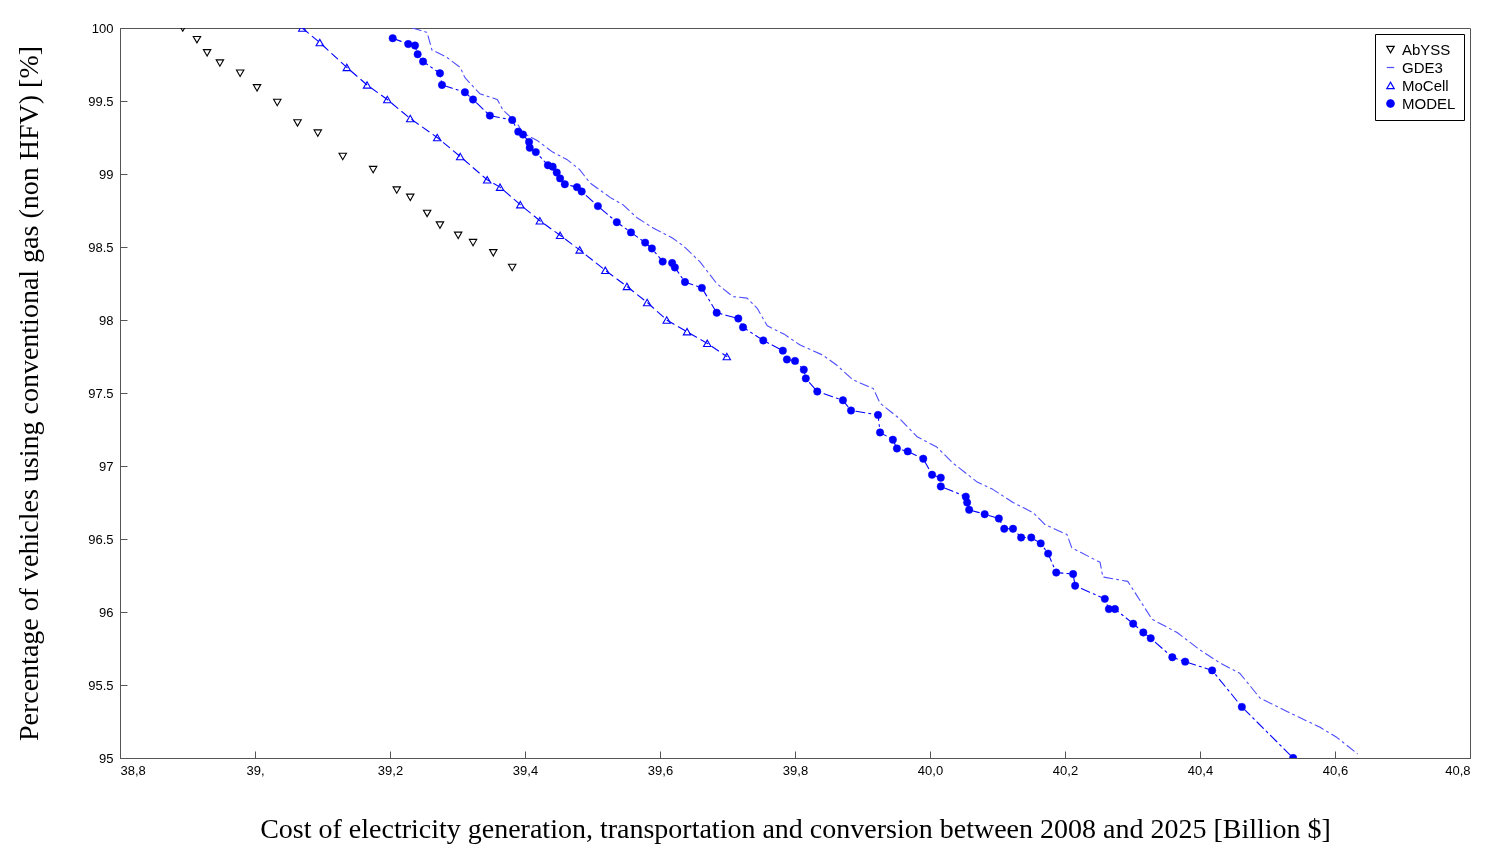 Image resolution: width=1500 pixels, height=851 pixels. I want to click on x-tick-label: 39,4, so click(525, 770).